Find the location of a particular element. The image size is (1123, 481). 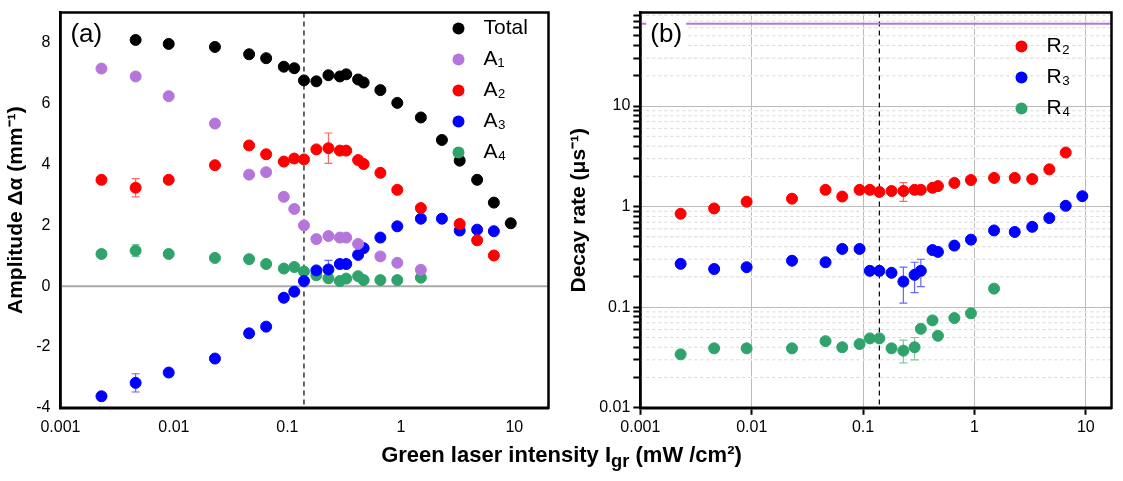

y-tick-label: 4 is located at coordinates (46, 164).